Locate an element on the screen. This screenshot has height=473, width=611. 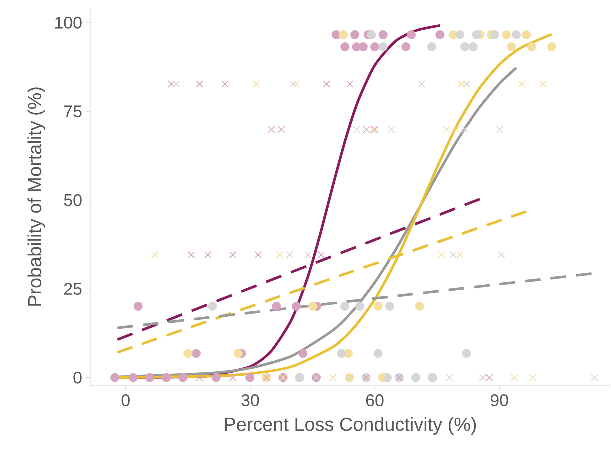
y-tick-label: 50 is located at coordinates (73, 200).